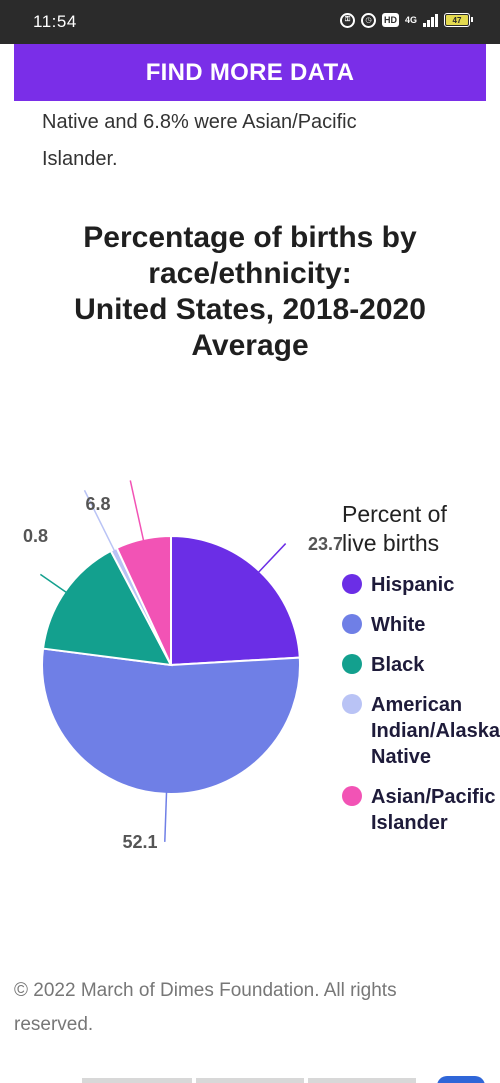  I want to click on leader-line-black, so click(53, 583).